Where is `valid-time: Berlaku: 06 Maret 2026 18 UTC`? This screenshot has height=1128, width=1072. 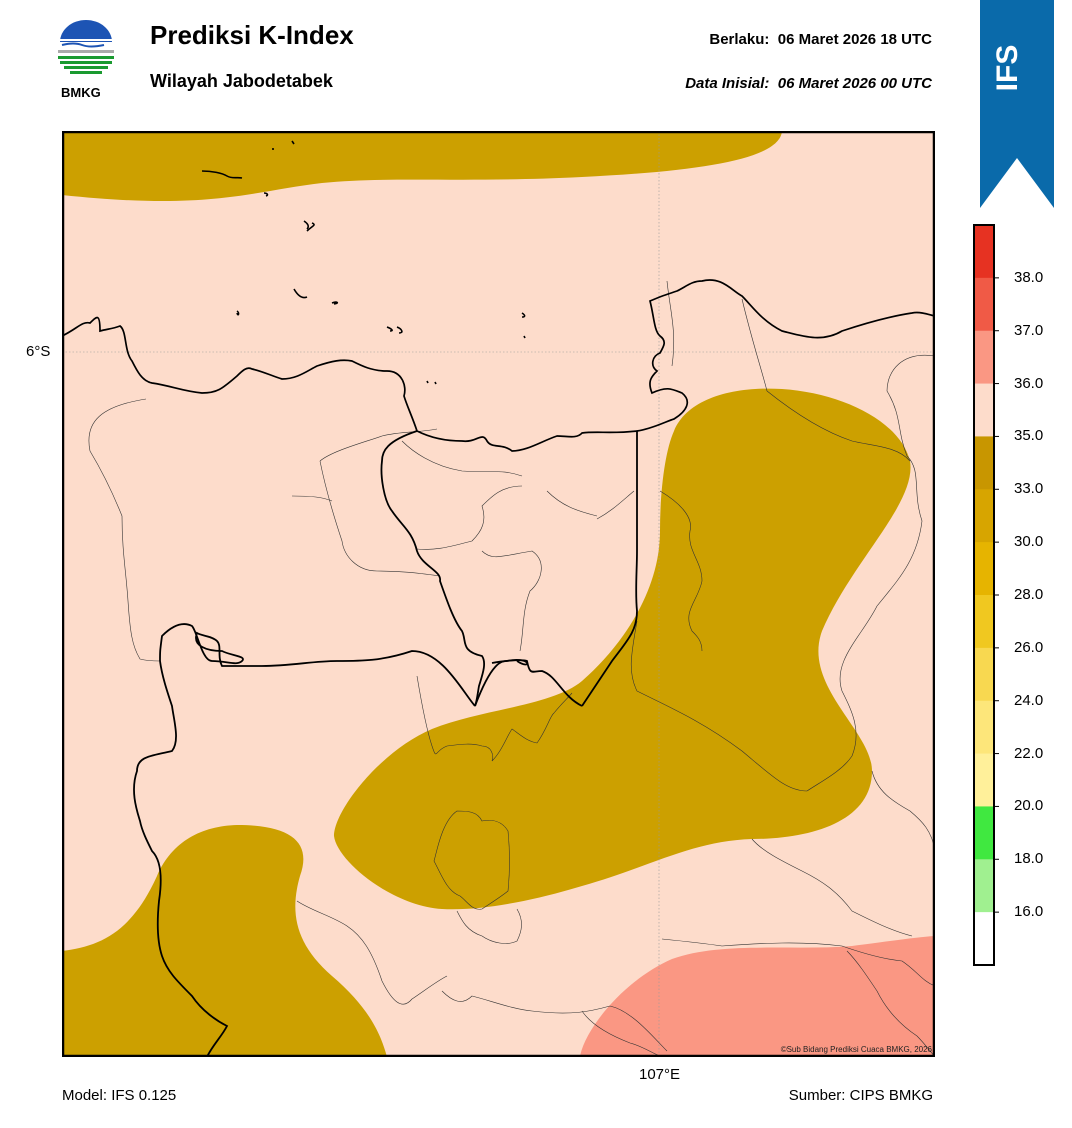 valid-time: Berlaku: 06 Maret 2026 18 UTC is located at coordinates (820, 39).